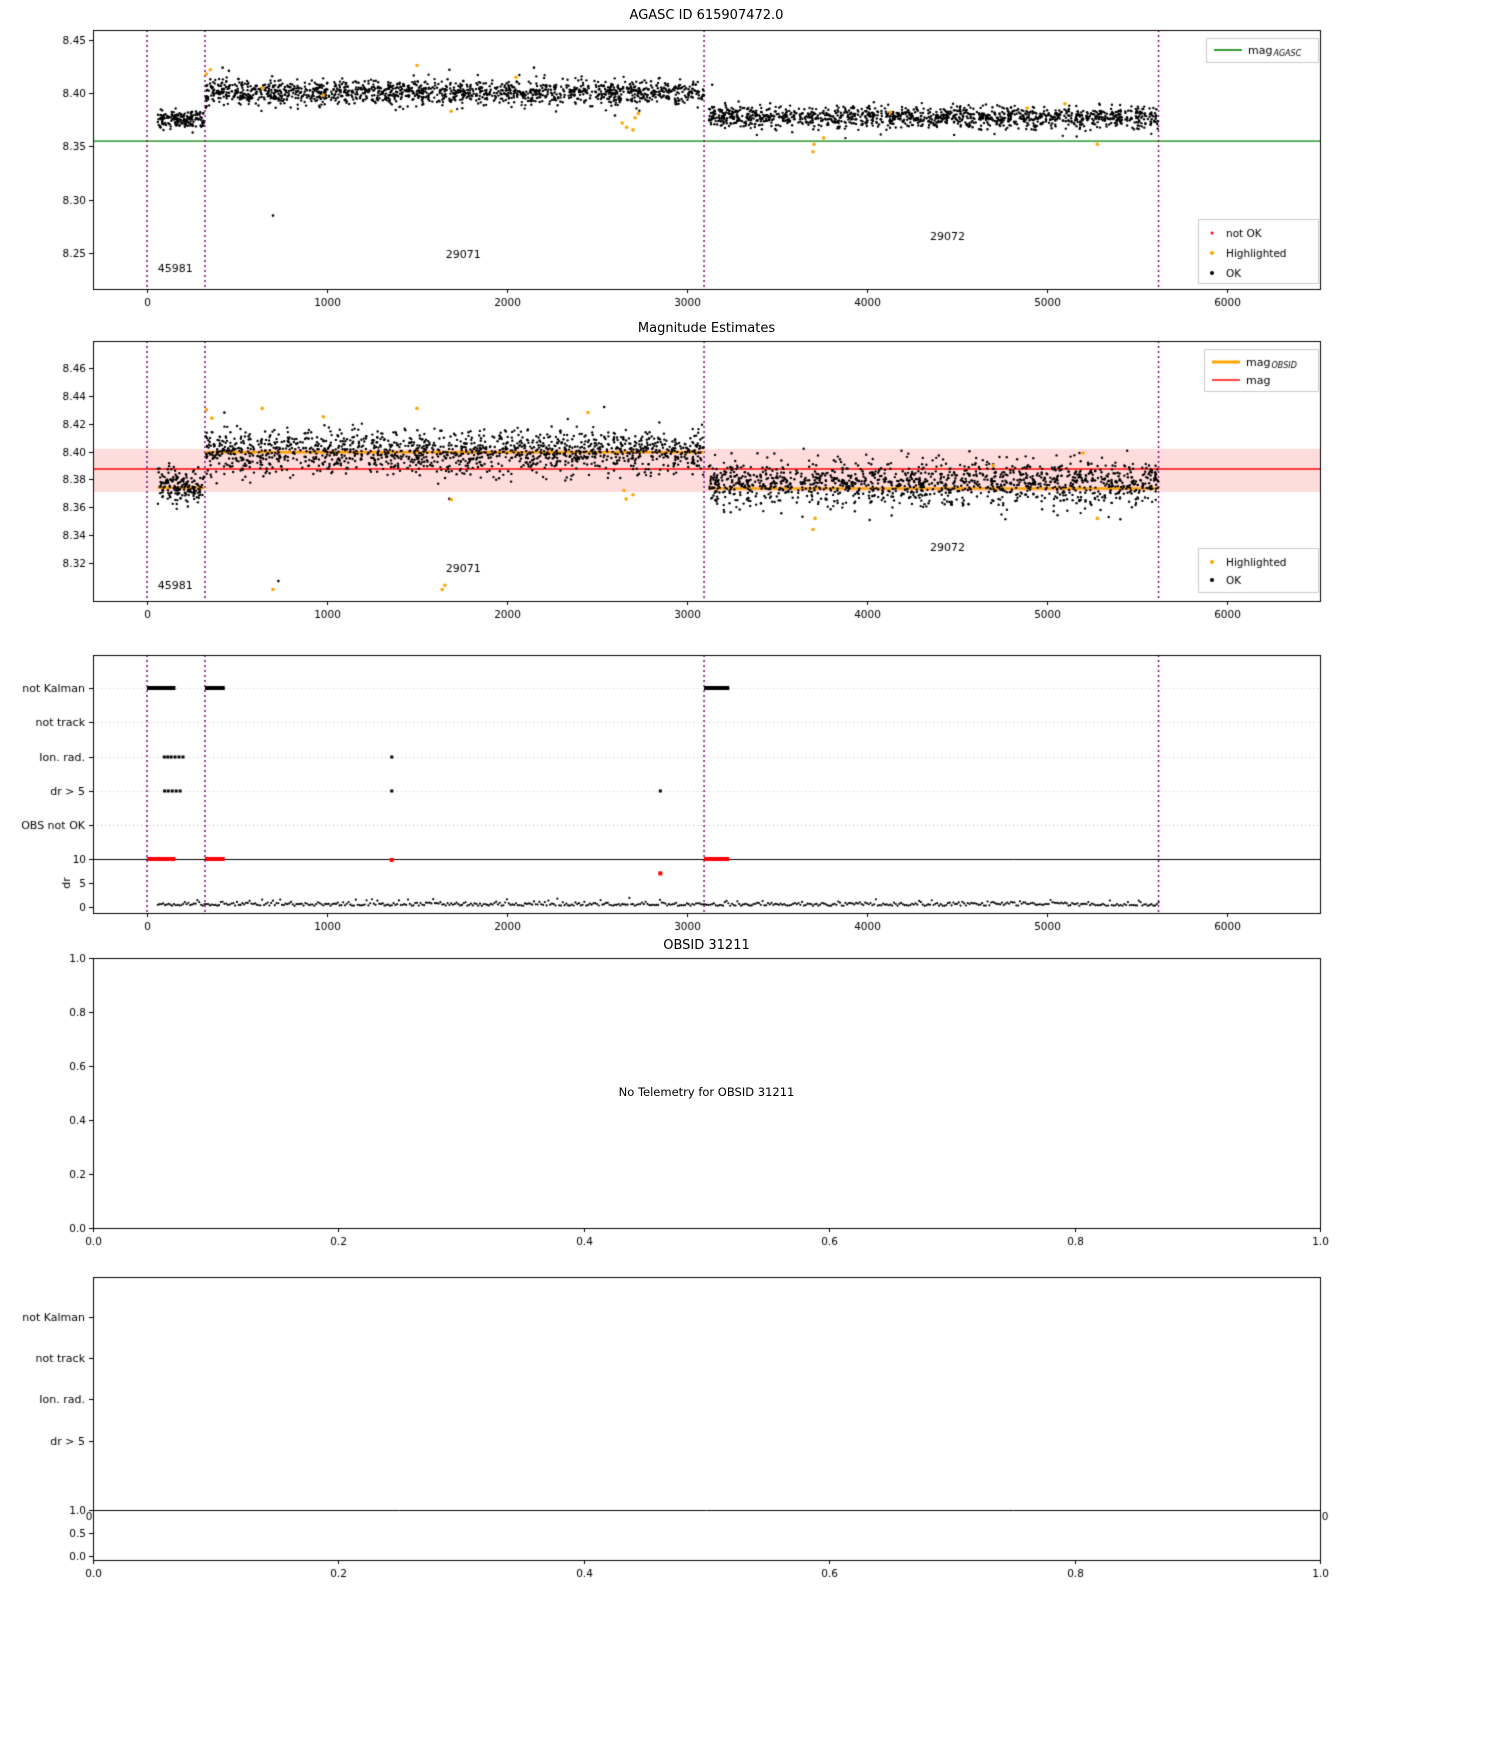 The height and width of the screenshot is (1750, 1500). What do you see at coordinates (706, 945) in the screenshot?
I see `plot4-title: OBSID 31211` at bounding box center [706, 945].